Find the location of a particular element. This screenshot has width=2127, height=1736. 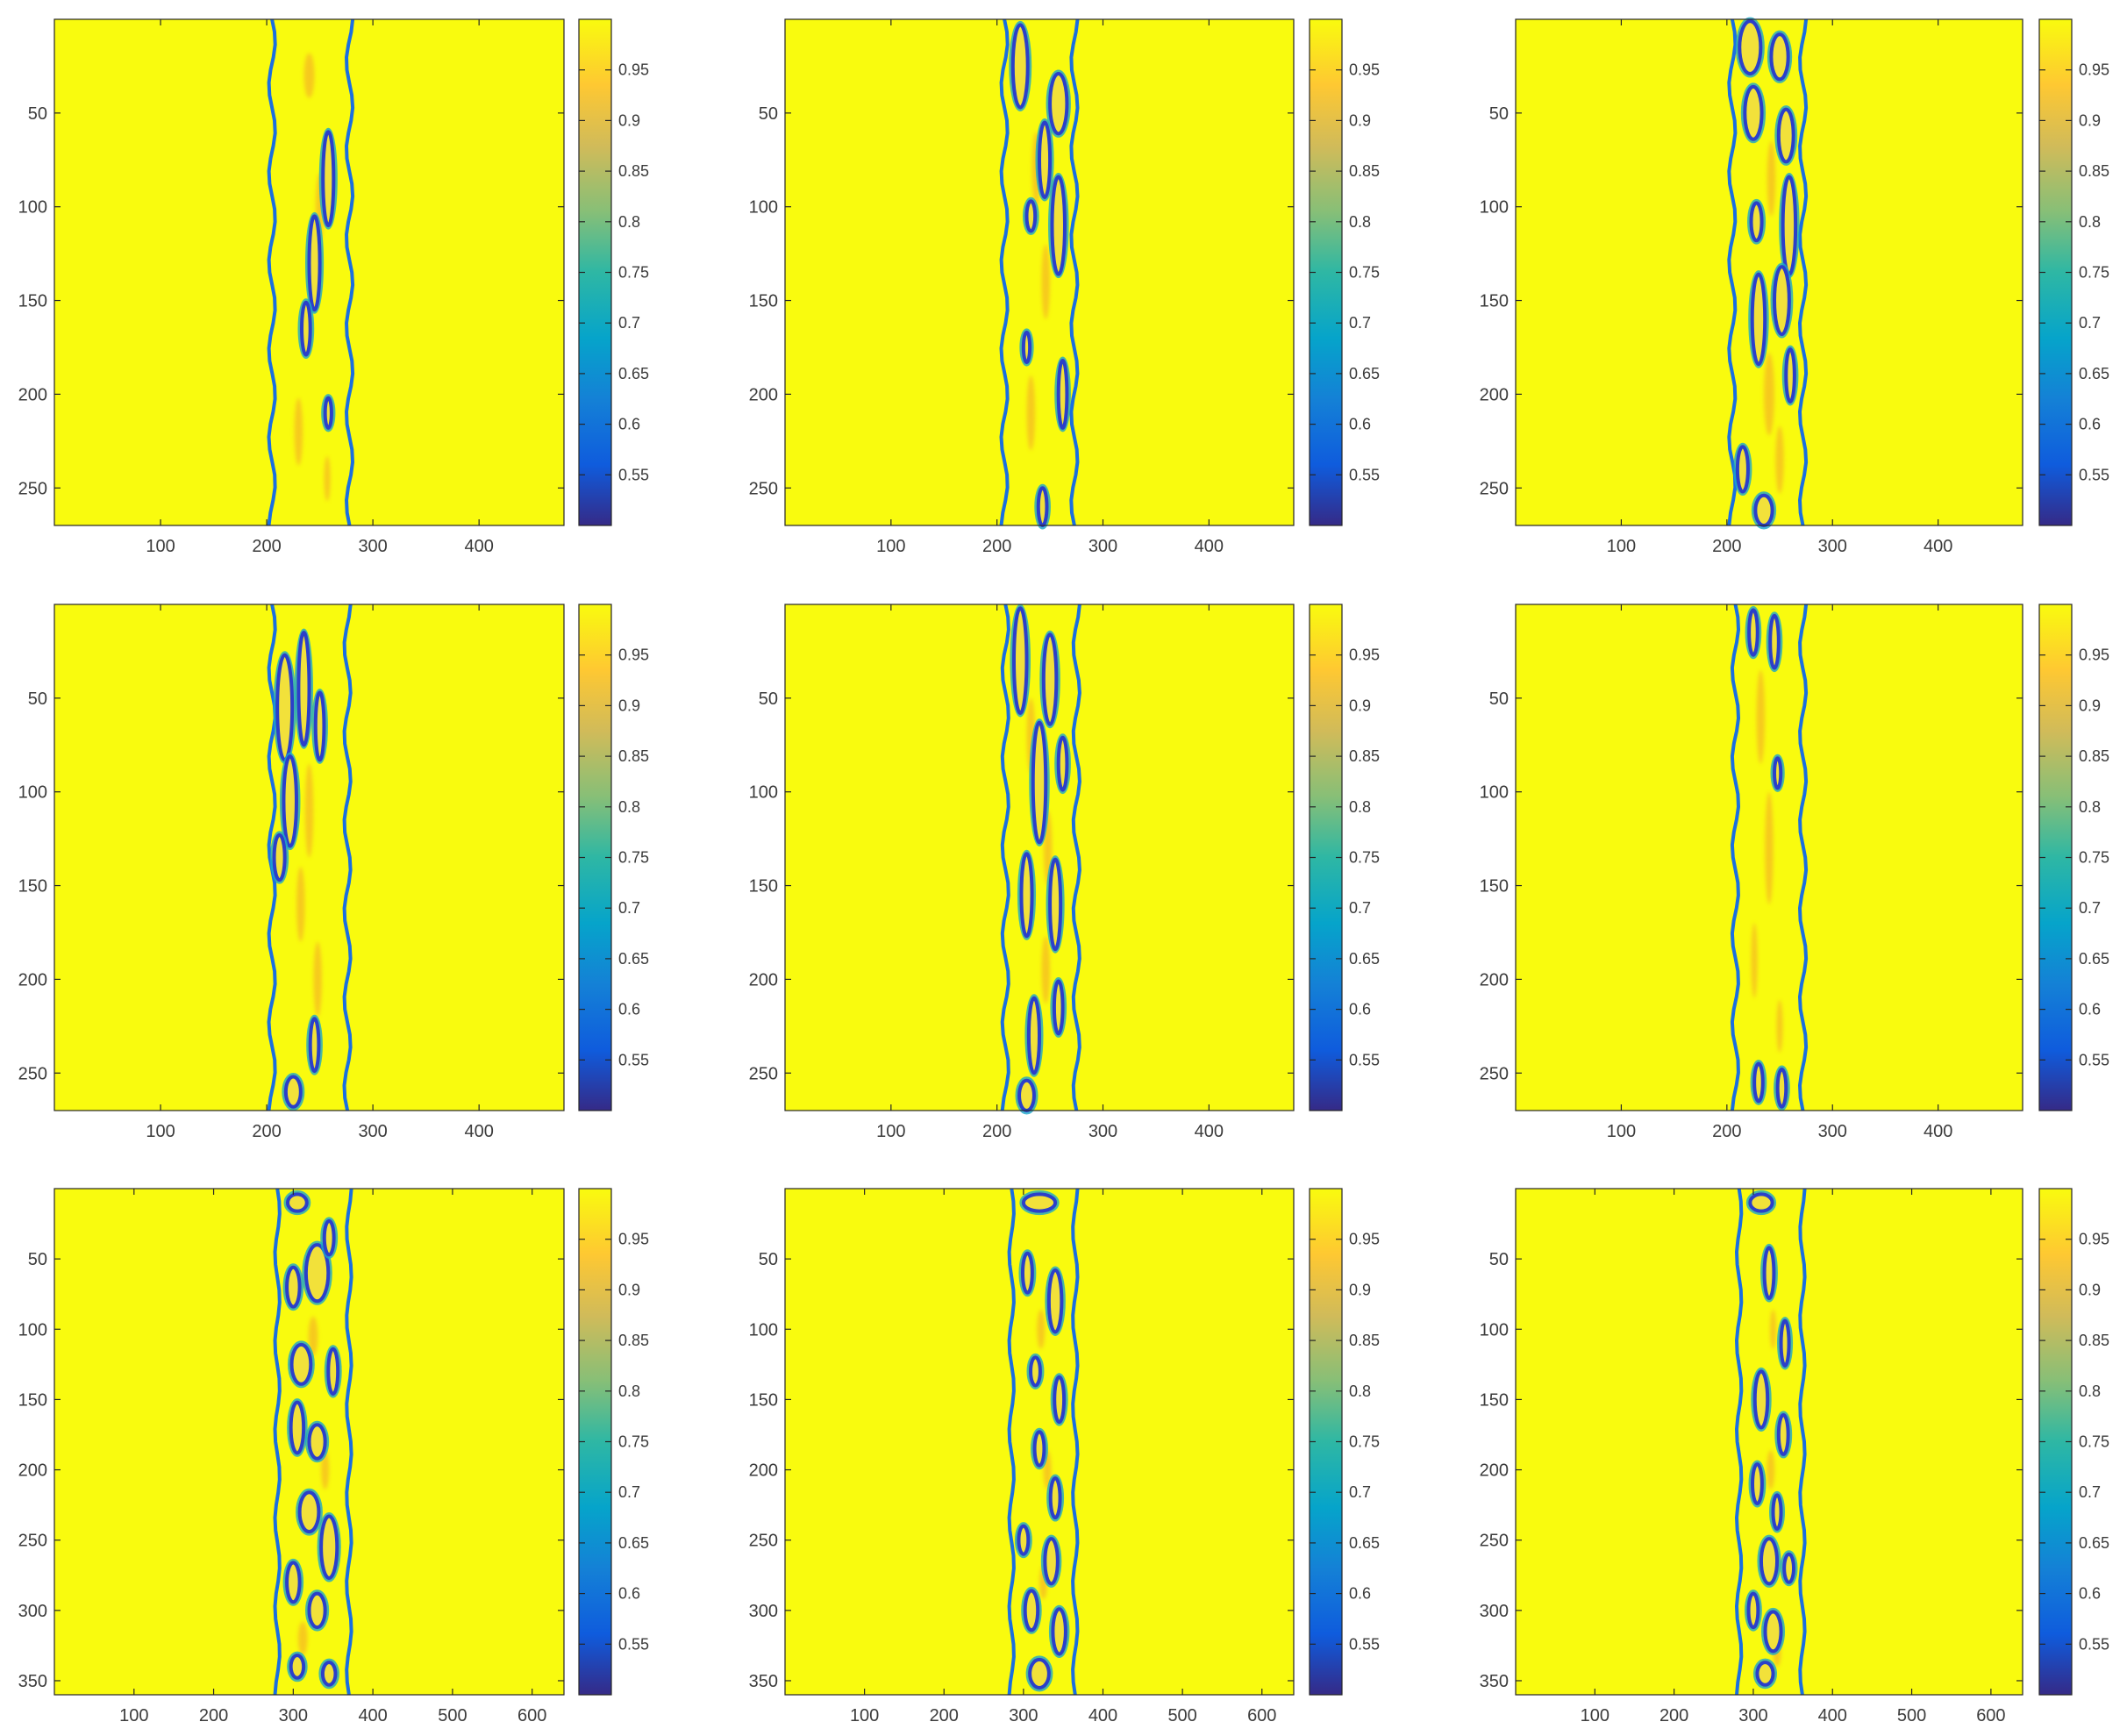

band-right-edge is located at coordinates (1076, 857).